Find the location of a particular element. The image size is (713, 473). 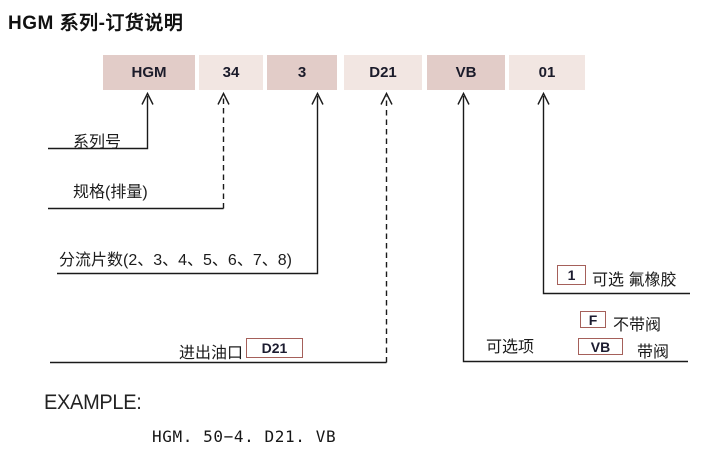

callout-spec-label: 规格(排量) is located at coordinates (110, 192).